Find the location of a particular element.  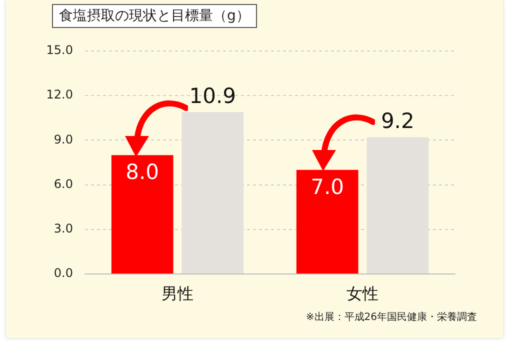

x-tick-label: 女性 is located at coordinates (362, 293).